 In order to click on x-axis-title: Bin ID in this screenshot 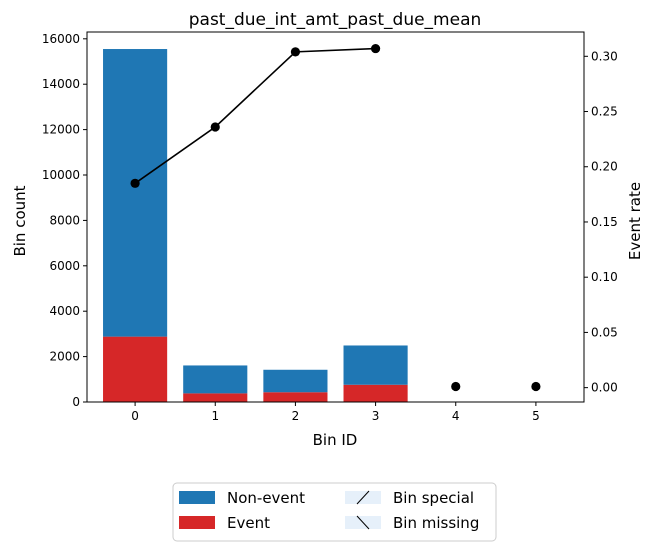, I will do `click(335, 440)`.